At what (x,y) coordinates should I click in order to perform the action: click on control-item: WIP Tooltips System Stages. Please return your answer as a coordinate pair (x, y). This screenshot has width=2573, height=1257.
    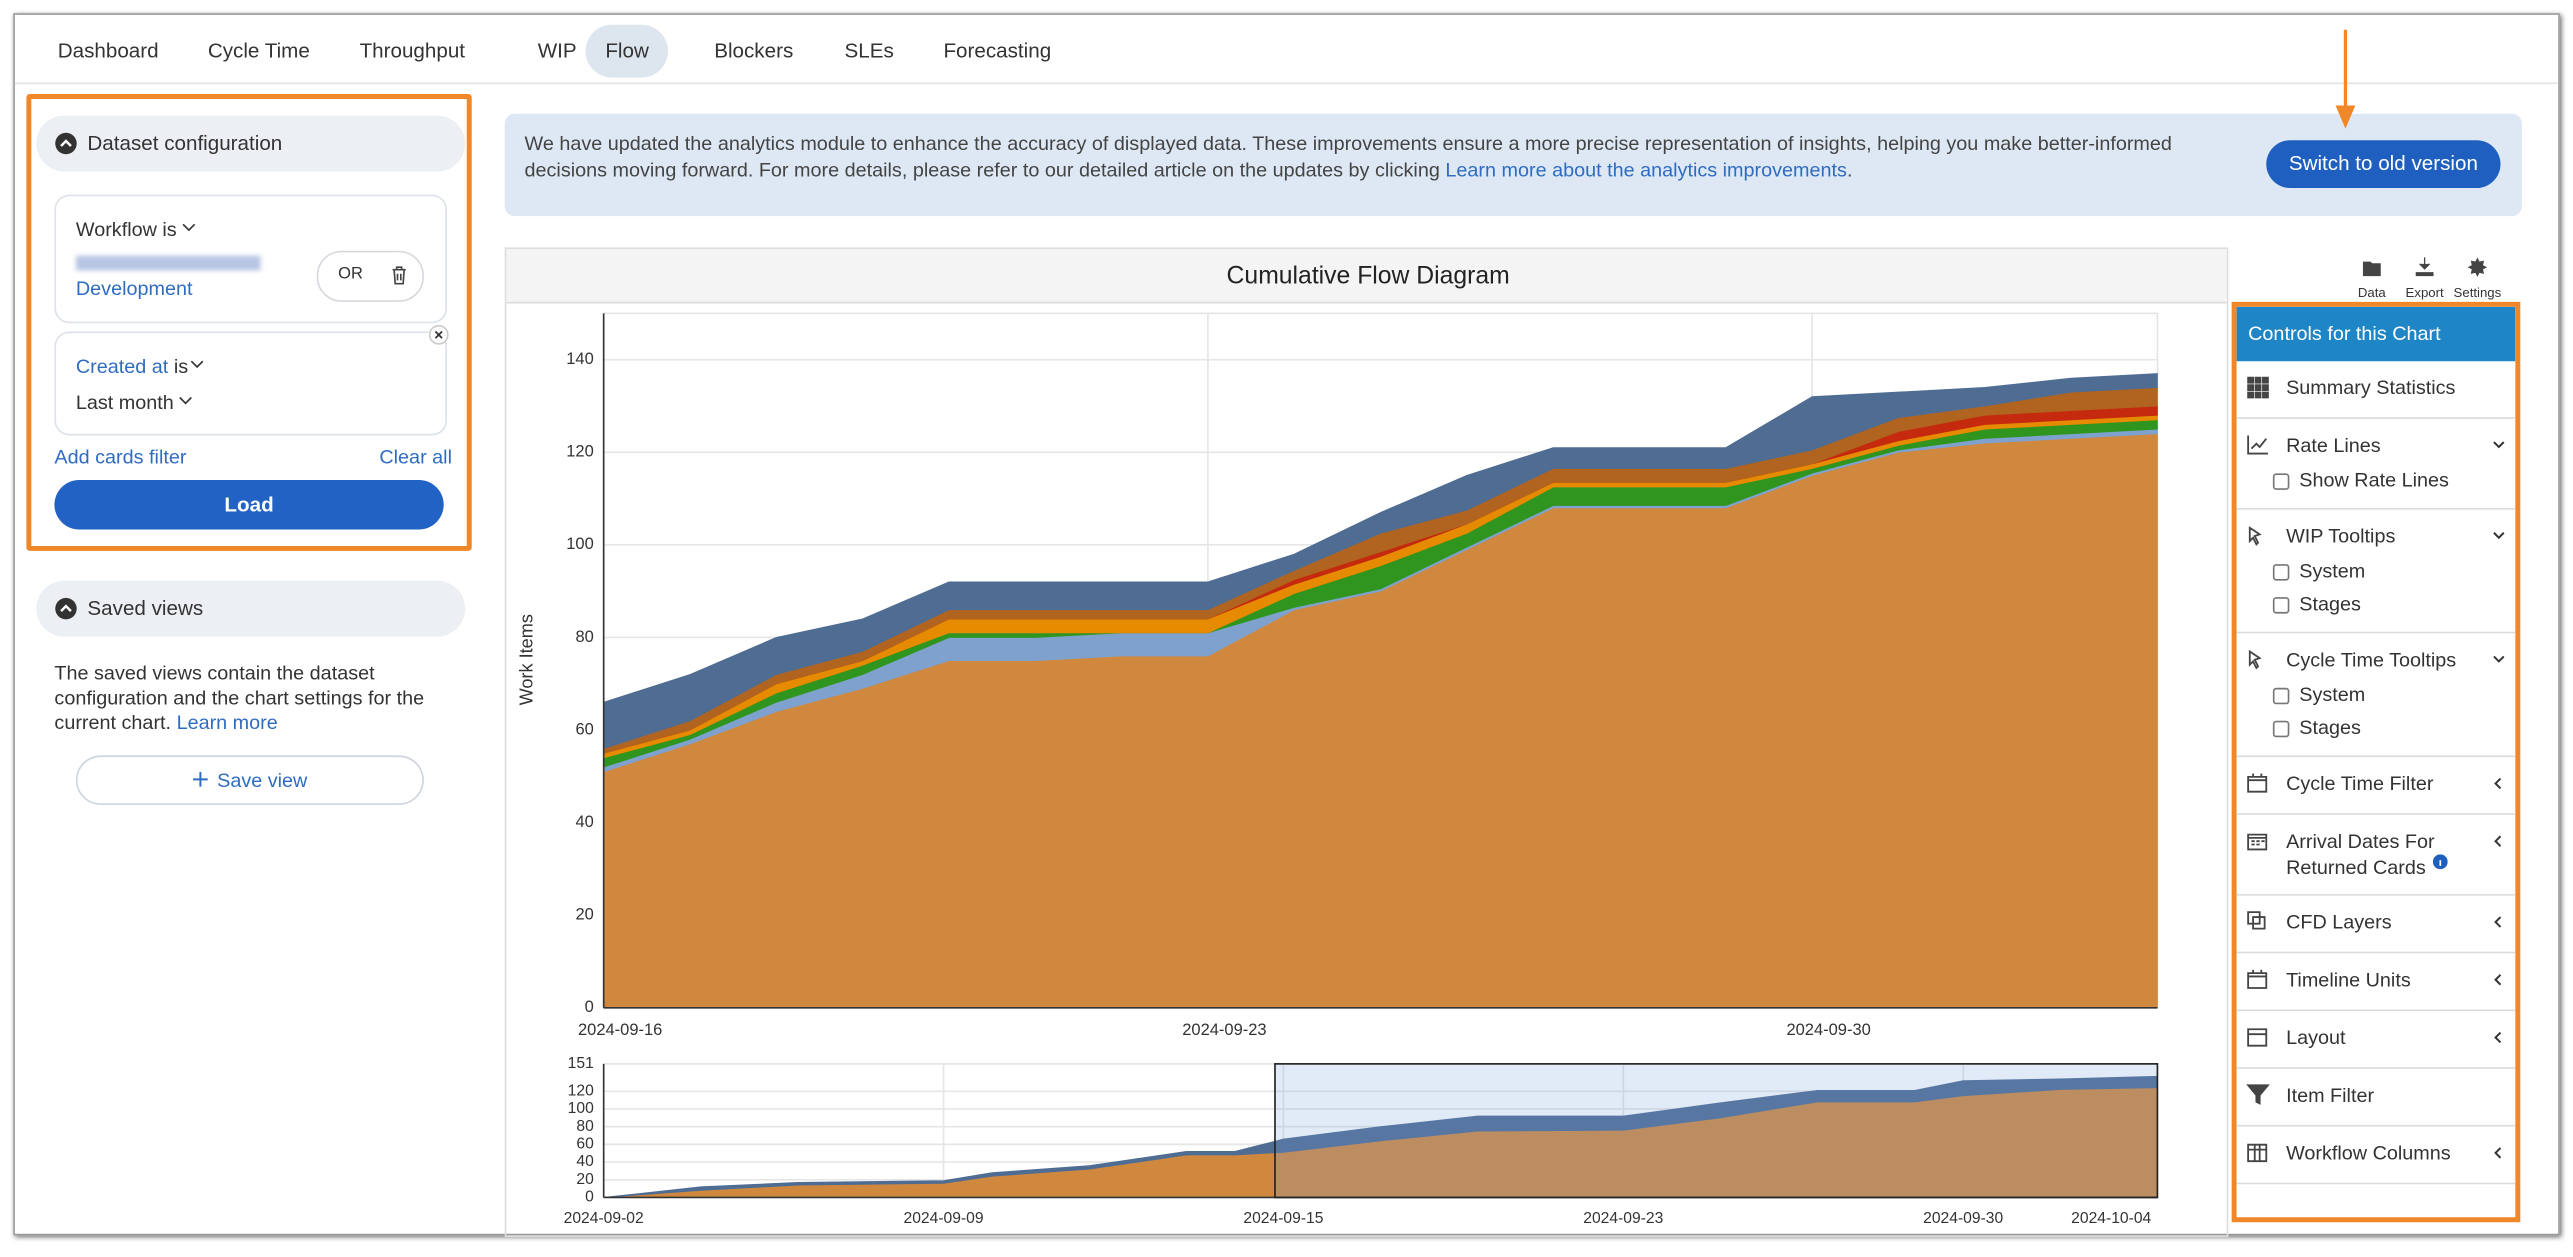
    Looking at the image, I should click on (2376, 572).